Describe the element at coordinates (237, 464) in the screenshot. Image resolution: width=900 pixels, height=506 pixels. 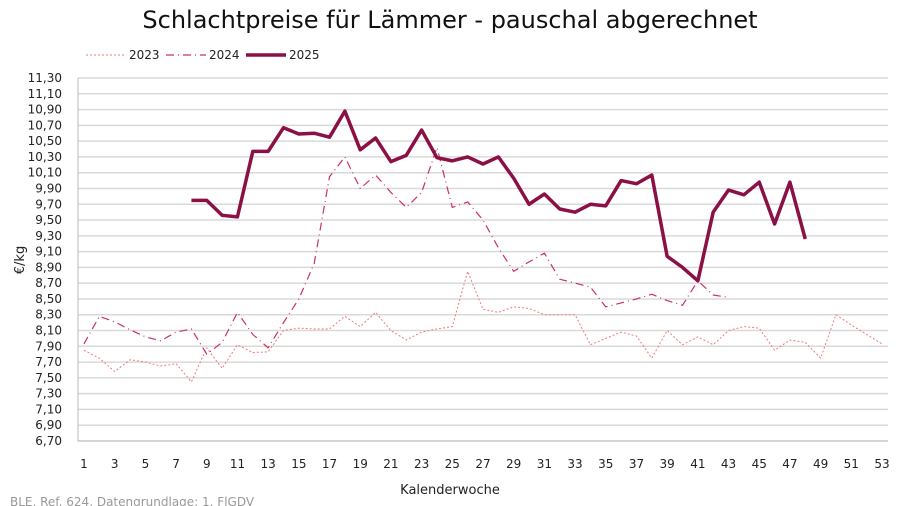
I see `x-tick-label: 11` at that location.